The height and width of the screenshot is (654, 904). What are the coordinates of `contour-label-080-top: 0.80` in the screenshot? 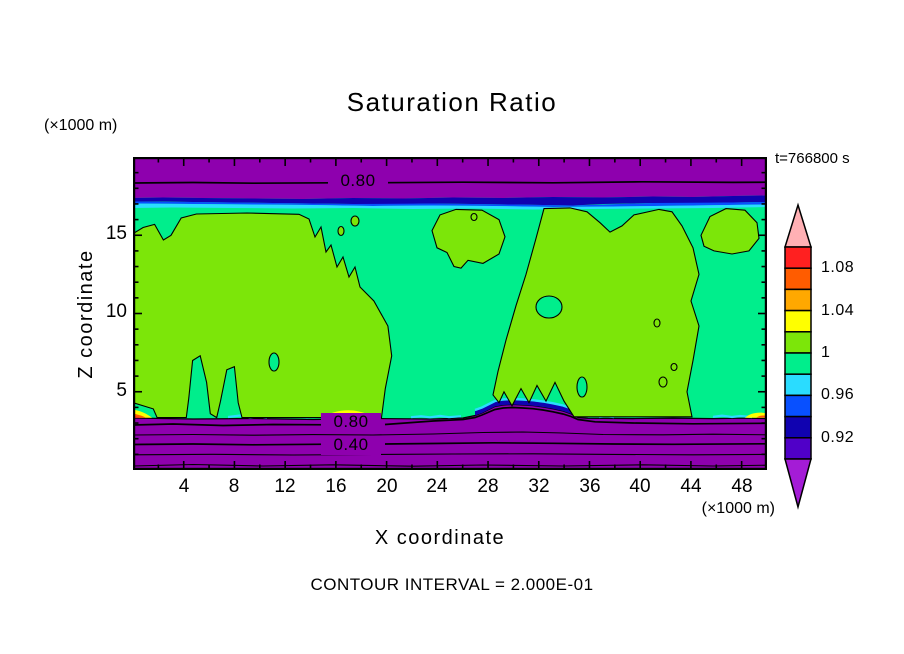 It's located at (358, 181).